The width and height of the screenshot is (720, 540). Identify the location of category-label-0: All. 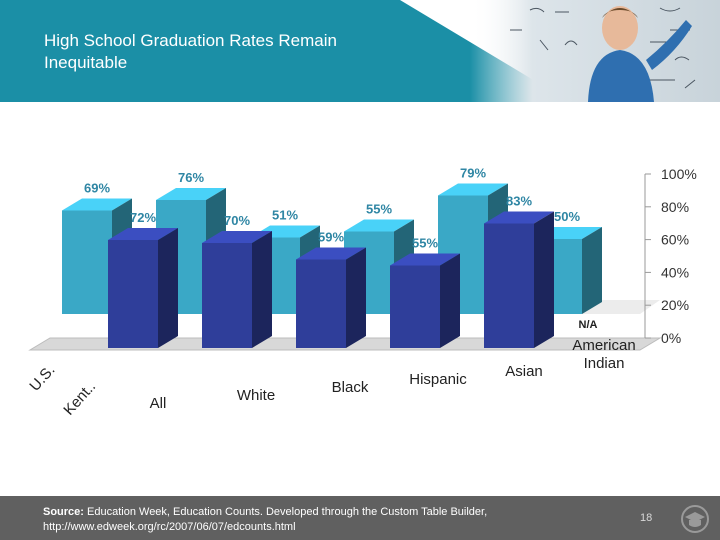
(158, 403).